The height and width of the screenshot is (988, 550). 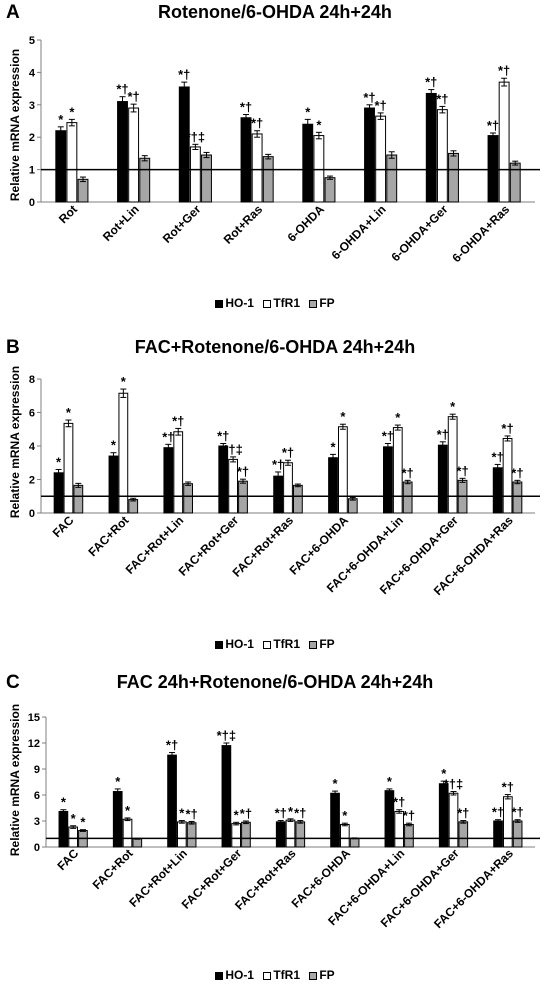 What do you see at coordinates (32, 106) in the screenshot?
I see `y-tick-label: 3` at bounding box center [32, 106].